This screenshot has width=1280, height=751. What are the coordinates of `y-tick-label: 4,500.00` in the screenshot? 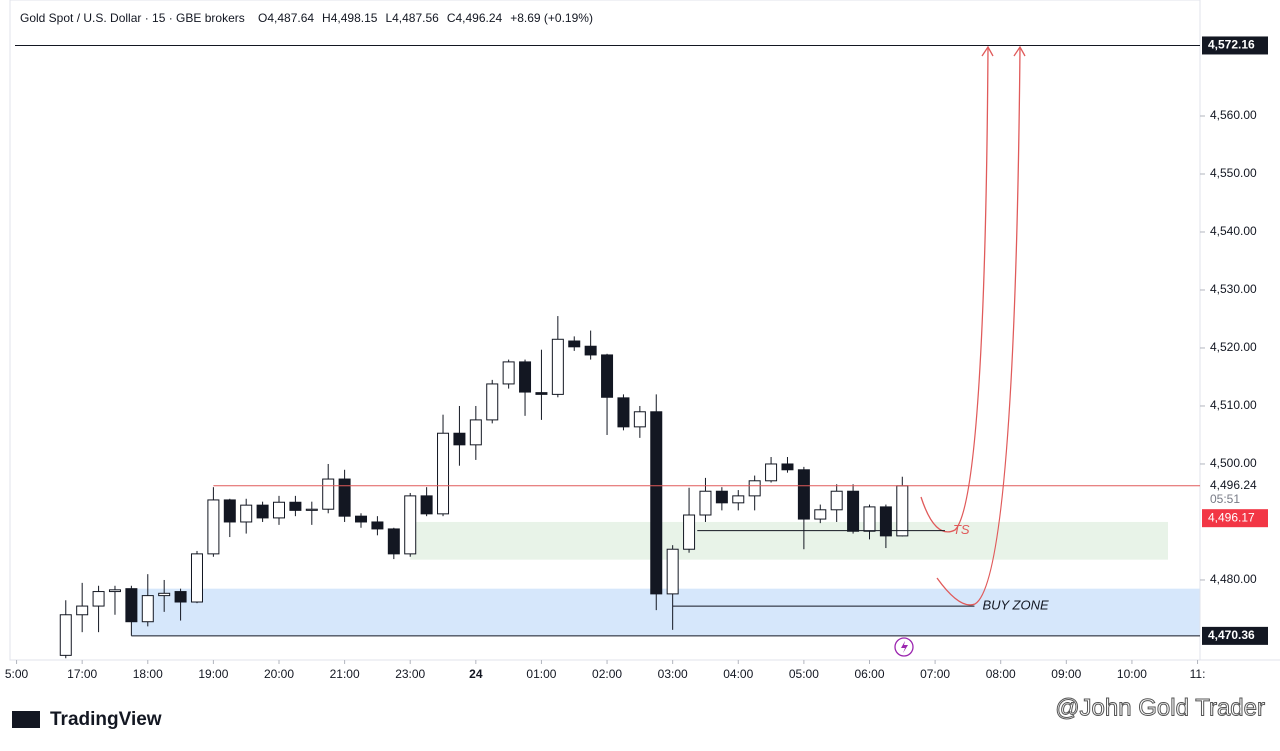 It's located at (1233, 463).